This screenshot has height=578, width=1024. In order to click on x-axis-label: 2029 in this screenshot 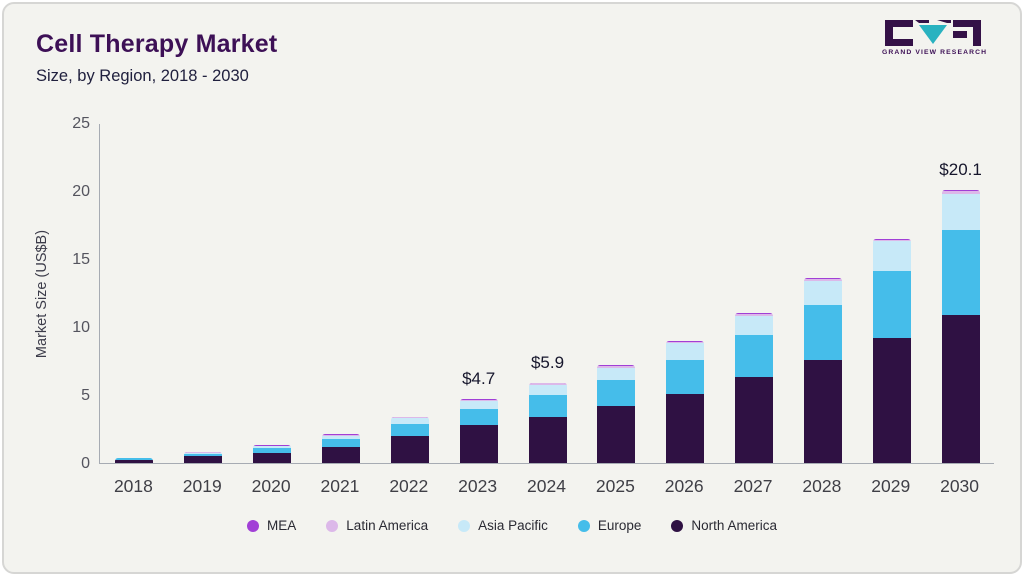, I will do `click(890, 486)`.